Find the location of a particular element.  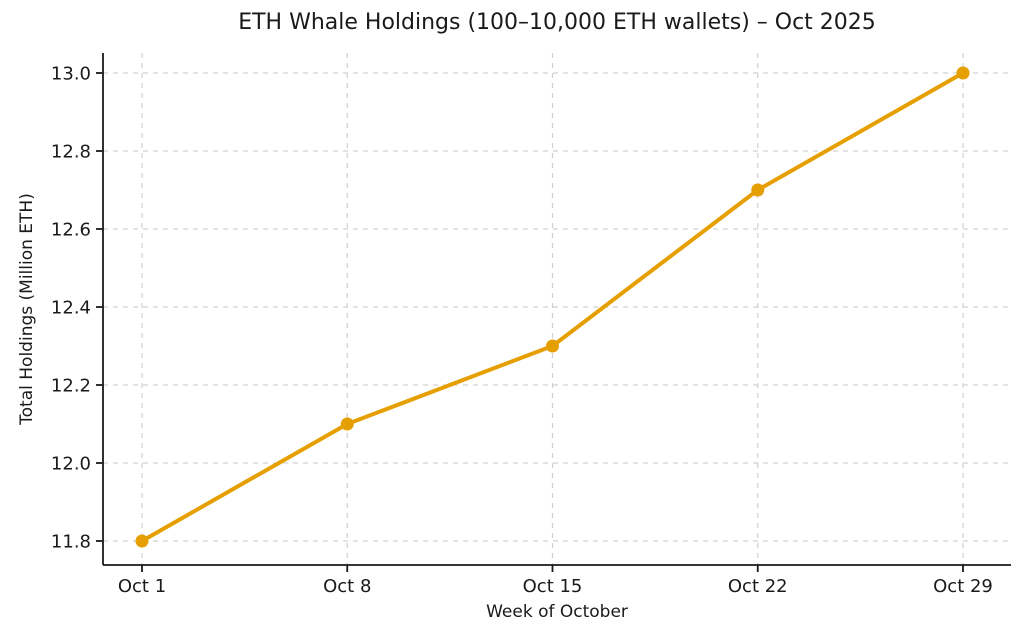

y-tick-label: 13.0 is located at coordinates (71, 73).